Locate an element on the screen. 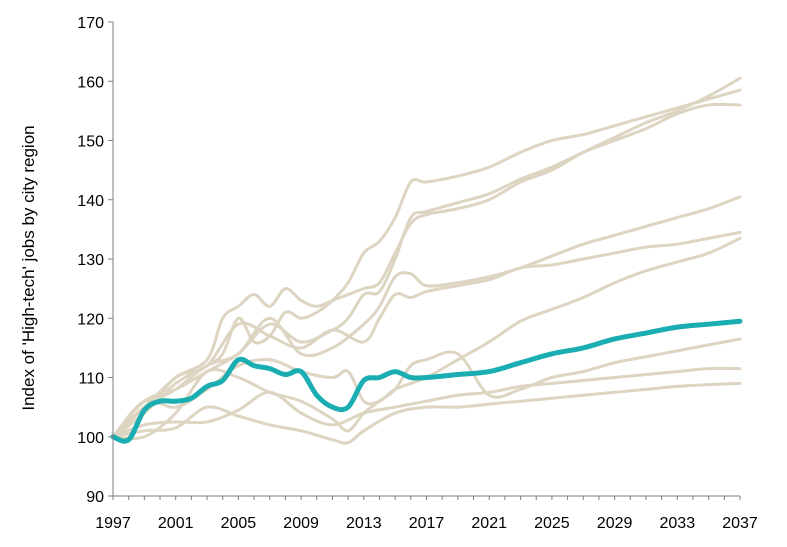 The width and height of the screenshot is (787, 547). x-tick-label: 2013 is located at coordinates (364, 523).